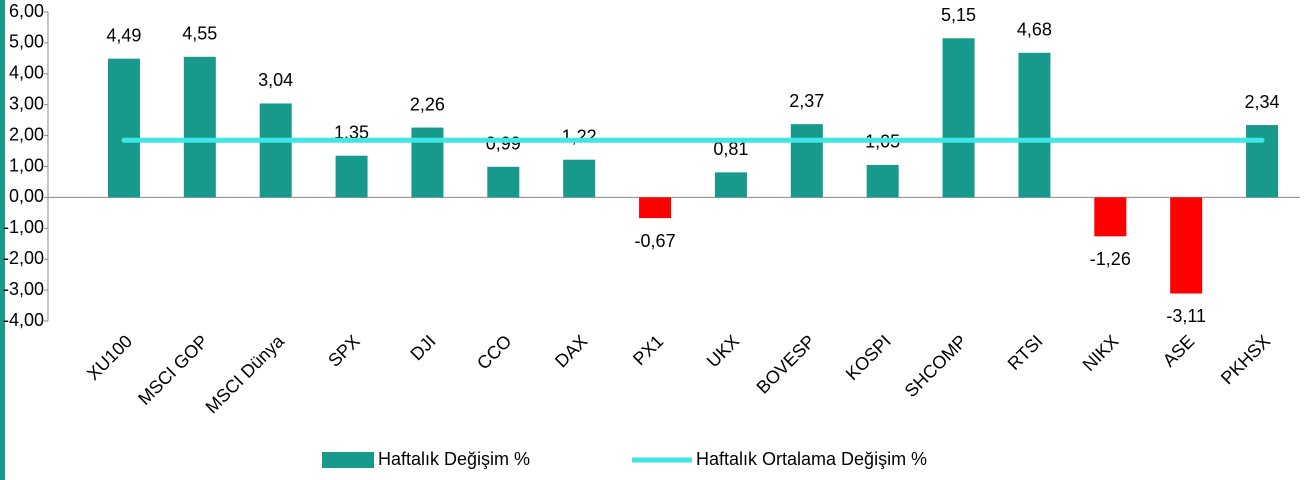 The height and width of the screenshot is (480, 1304). What do you see at coordinates (123, 35) in the screenshot?
I see `data-label: 4,49` at bounding box center [123, 35].